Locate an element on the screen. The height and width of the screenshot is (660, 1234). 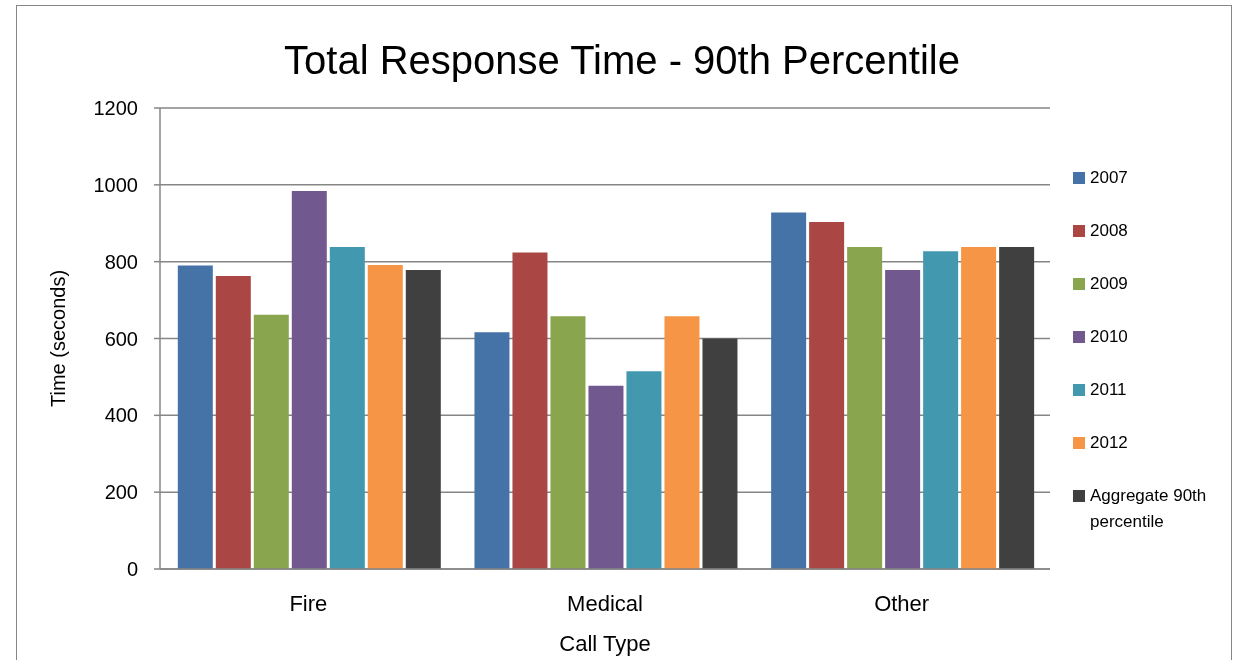
y-tick-label: 0 is located at coordinates (132, 569).